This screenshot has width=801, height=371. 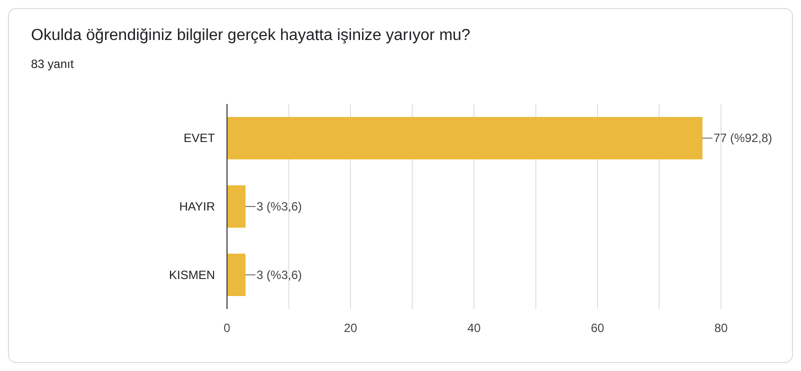 I want to click on x-tick-label: 20, so click(x=351, y=328).